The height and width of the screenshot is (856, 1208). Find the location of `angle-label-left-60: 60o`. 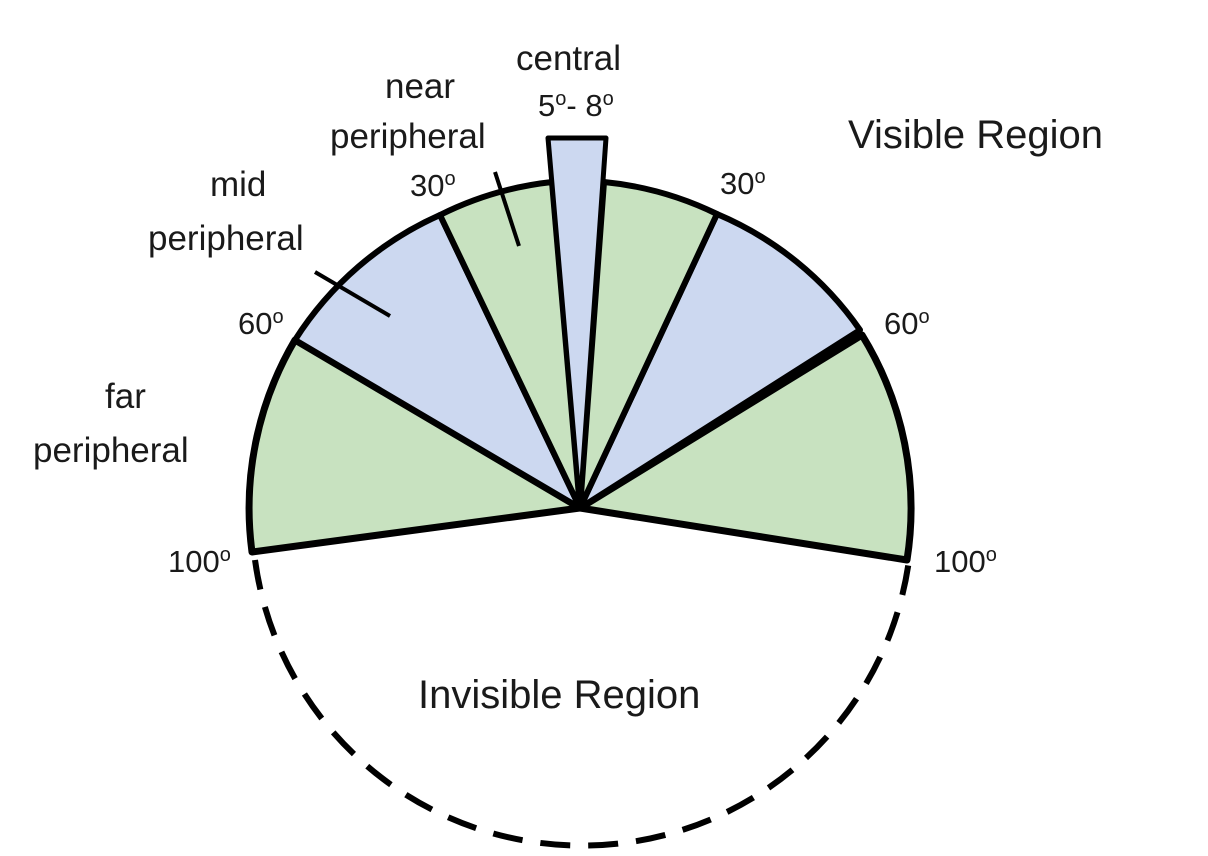

angle-label-left-60: 60o is located at coordinates (261, 323).